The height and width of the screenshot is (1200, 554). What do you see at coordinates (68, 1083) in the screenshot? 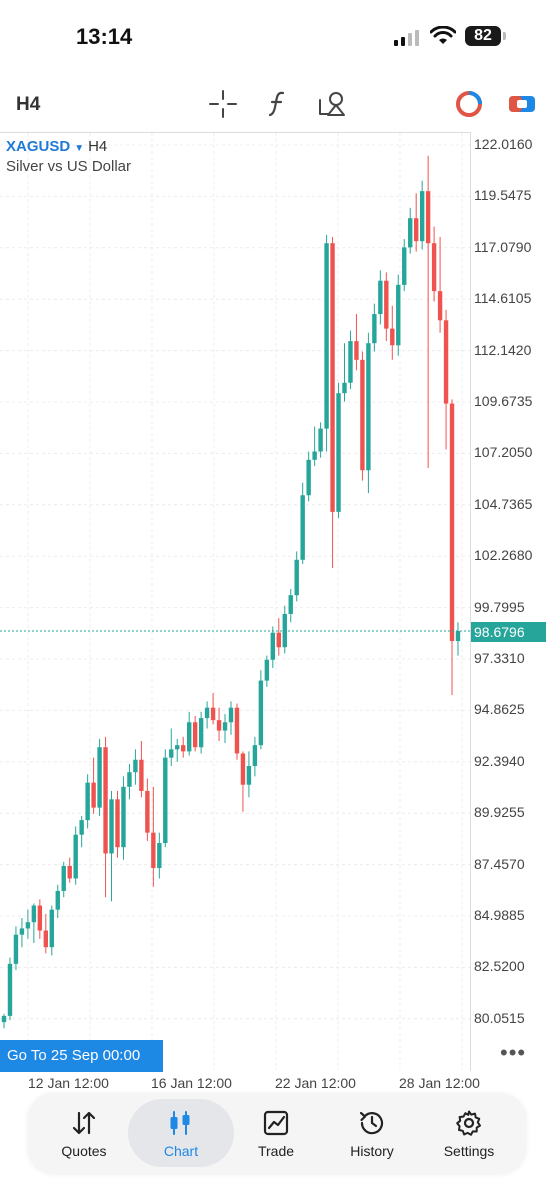
I see `time-axis-label: 12 Jan 12:00` at bounding box center [68, 1083].